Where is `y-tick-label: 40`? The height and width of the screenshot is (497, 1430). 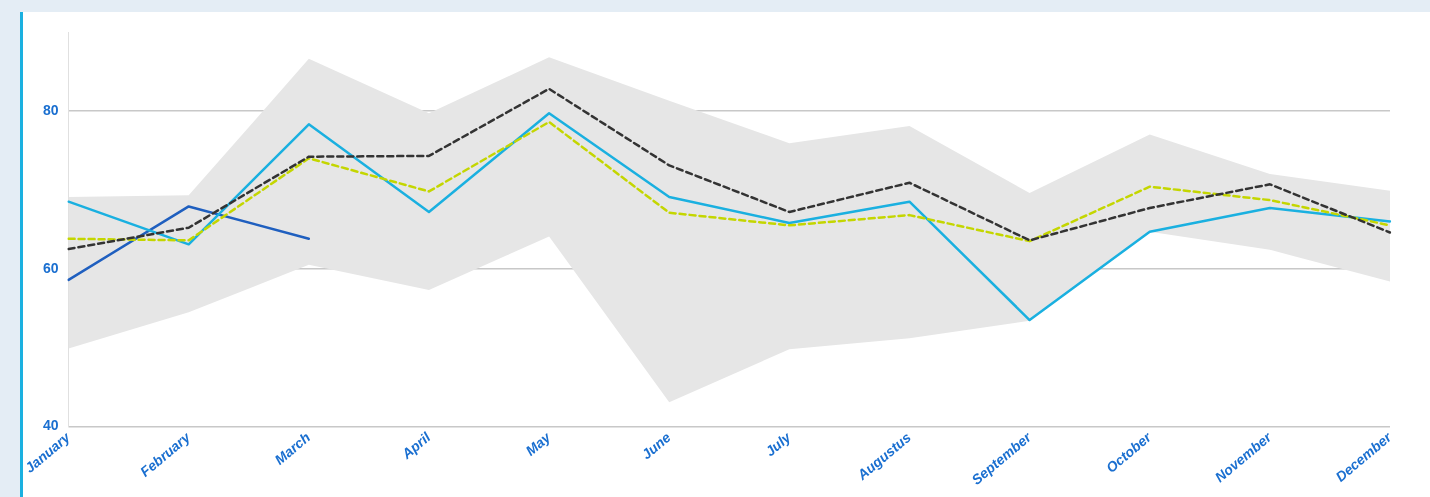
y-tick-label: 40 is located at coordinates (50, 425).